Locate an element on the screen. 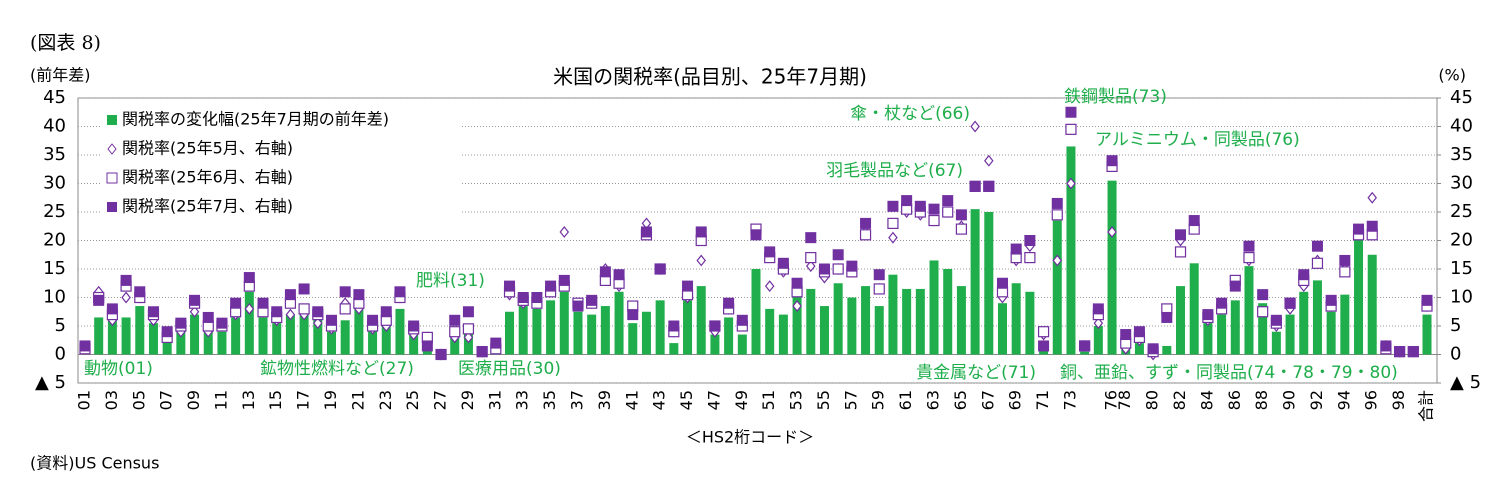  y-tick-label: 35 is located at coordinates (54, 154).